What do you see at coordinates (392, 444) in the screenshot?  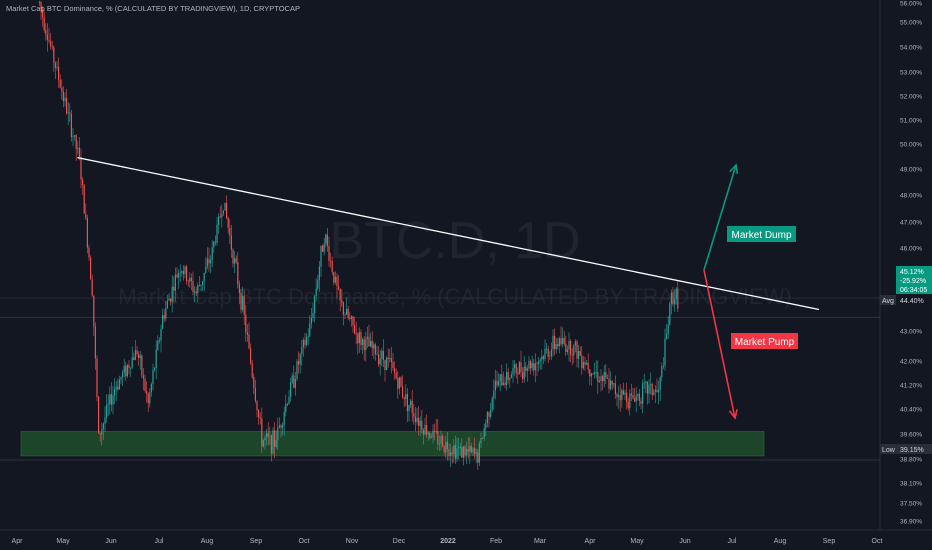 I see `support-zone` at bounding box center [392, 444].